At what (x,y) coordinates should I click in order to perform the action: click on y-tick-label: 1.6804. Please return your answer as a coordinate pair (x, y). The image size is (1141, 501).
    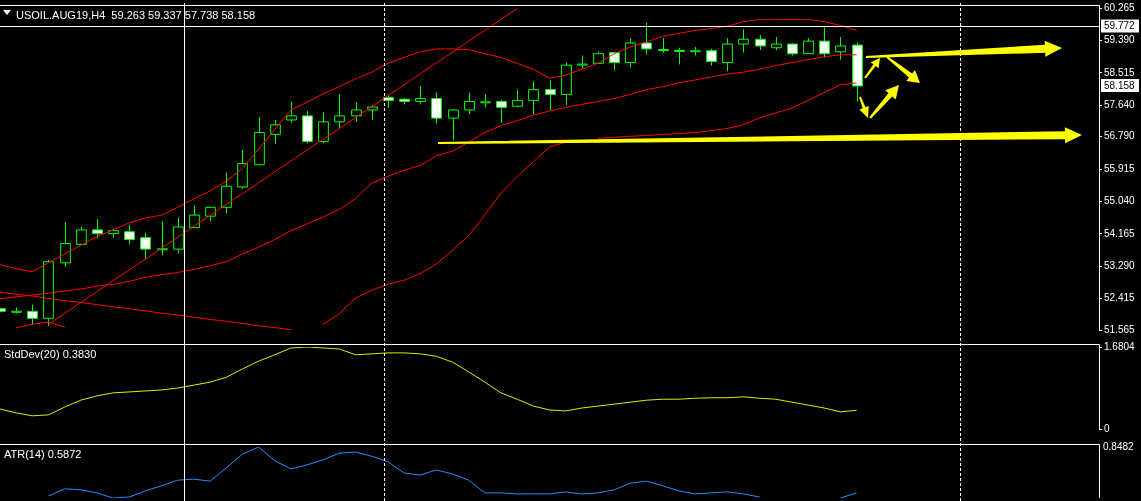
    Looking at the image, I should click on (1120, 346).